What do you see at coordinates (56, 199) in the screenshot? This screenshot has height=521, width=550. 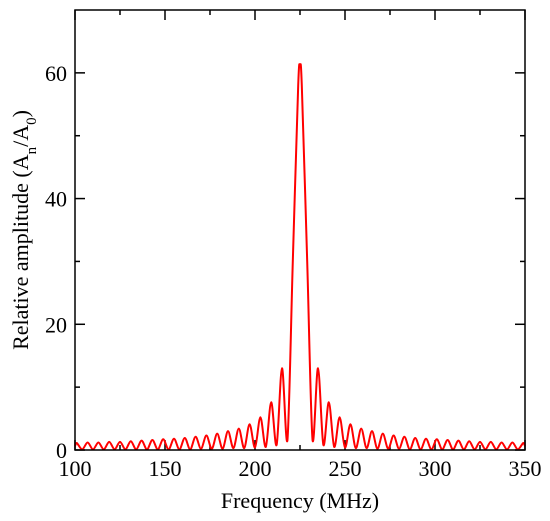 I see `y-tick-label: 40` at bounding box center [56, 199].